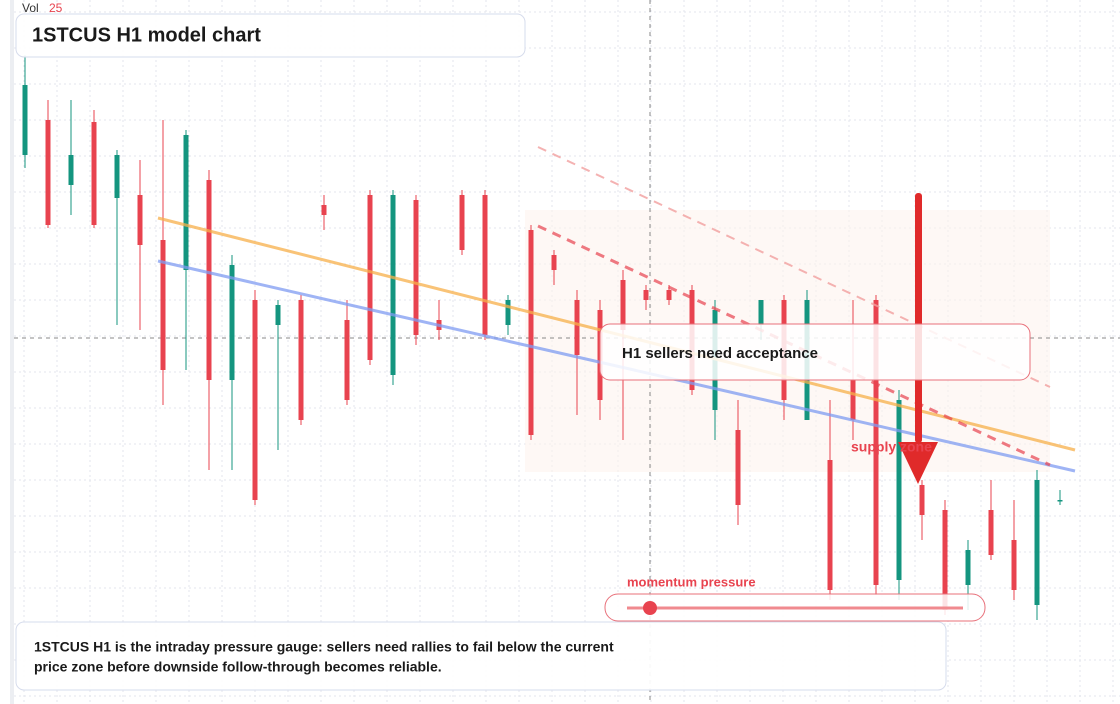 This screenshot has height=704, width=1120. What do you see at coordinates (270, 35) in the screenshot?
I see `title-box` at bounding box center [270, 35].